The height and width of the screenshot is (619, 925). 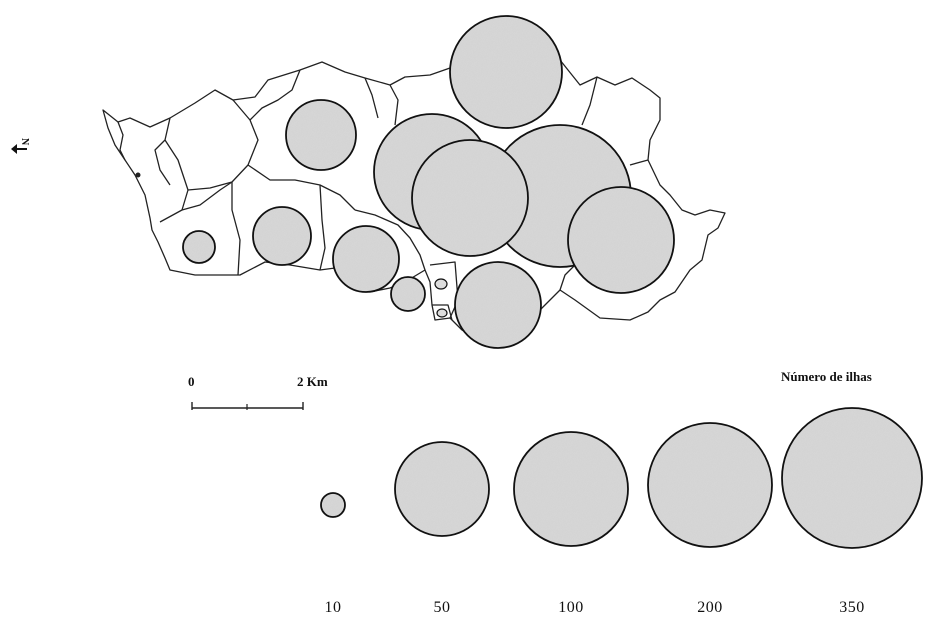 I want to click on scale-bar, so click(x=247, y=406).